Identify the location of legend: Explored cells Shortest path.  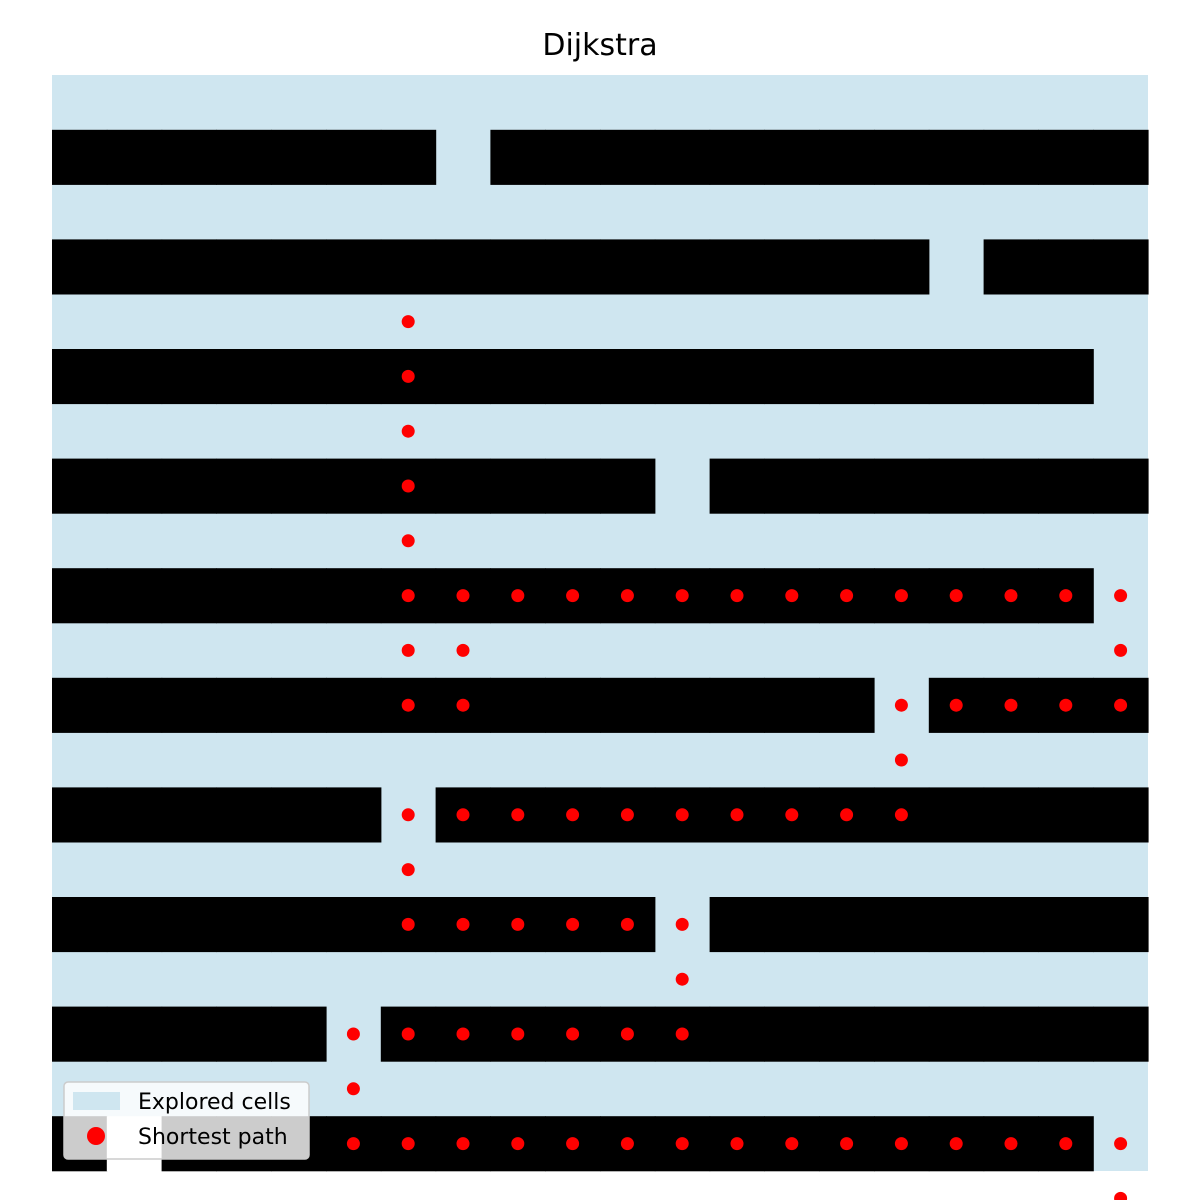
(186, 1120).